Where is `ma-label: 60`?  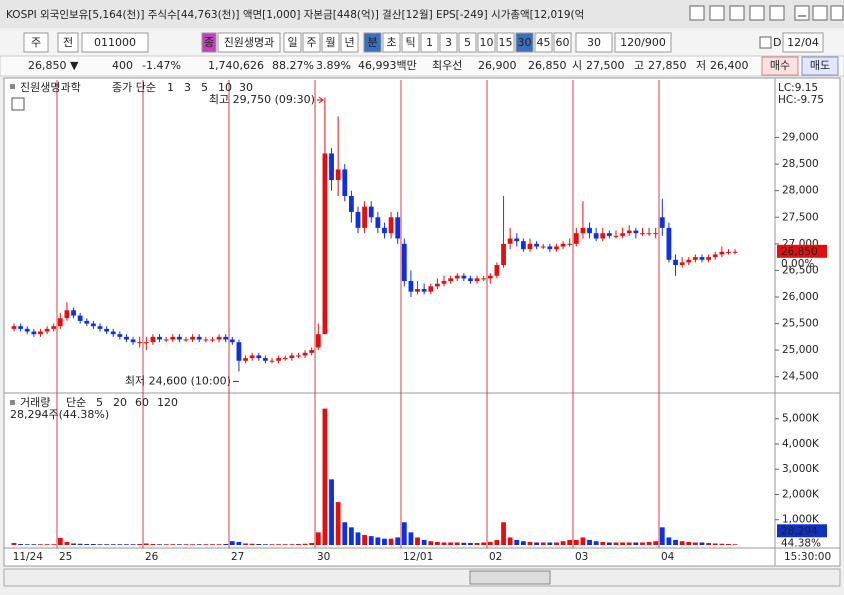
ma-label: 60 is located at coordinates (142, 402).